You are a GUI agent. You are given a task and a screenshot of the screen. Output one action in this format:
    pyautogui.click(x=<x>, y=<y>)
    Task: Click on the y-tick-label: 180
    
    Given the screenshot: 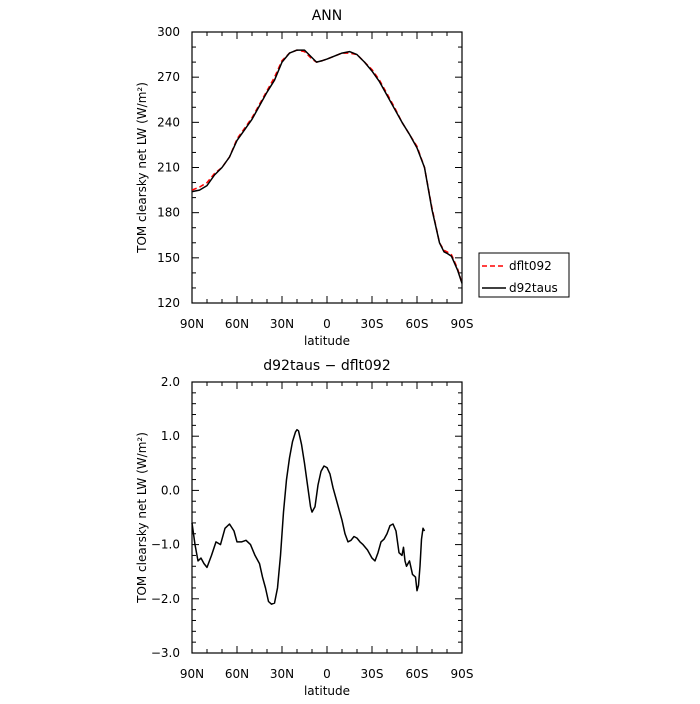 What is the action you would take?
    pyautogui.click(x=168, y=213)
    